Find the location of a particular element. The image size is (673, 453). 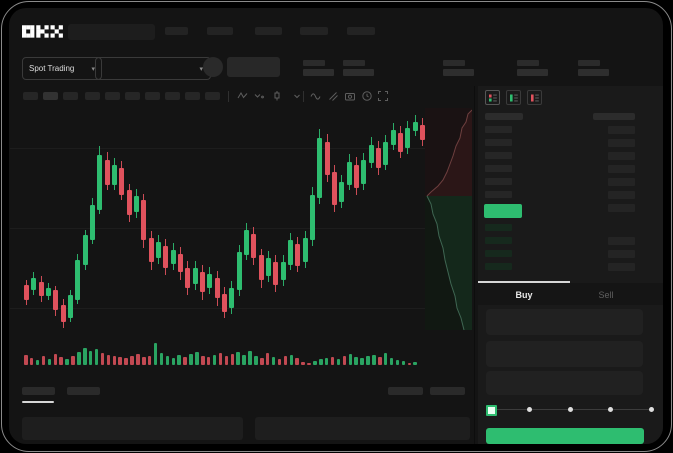

chevron-dot-icon is located at coordinates (259, 96).